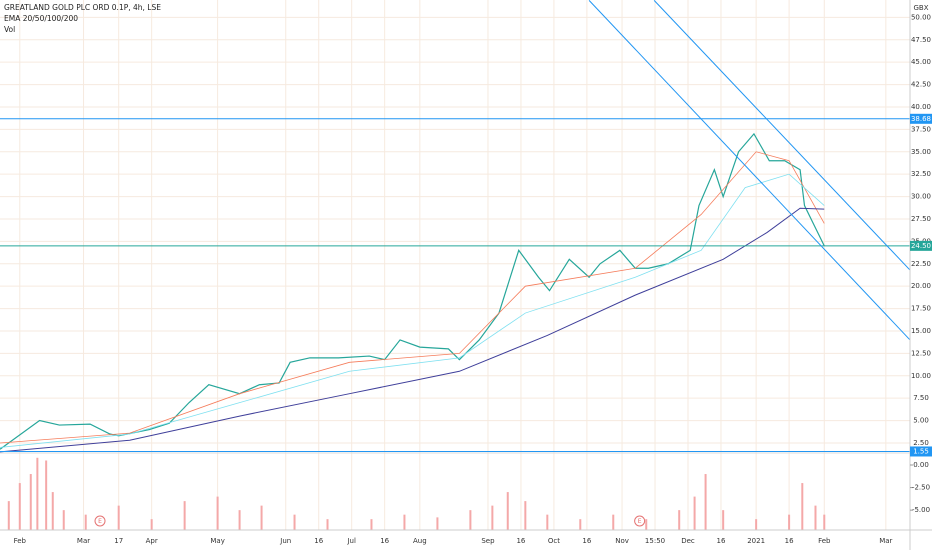 The image size is (932, 550). I want to click on y-tick-label: 50.00, so click(921, 17).